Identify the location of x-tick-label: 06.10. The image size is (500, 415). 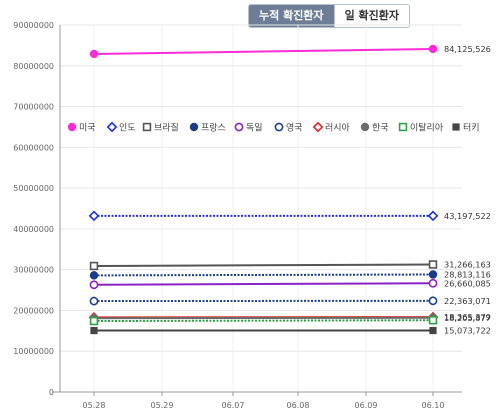
(433, 405).